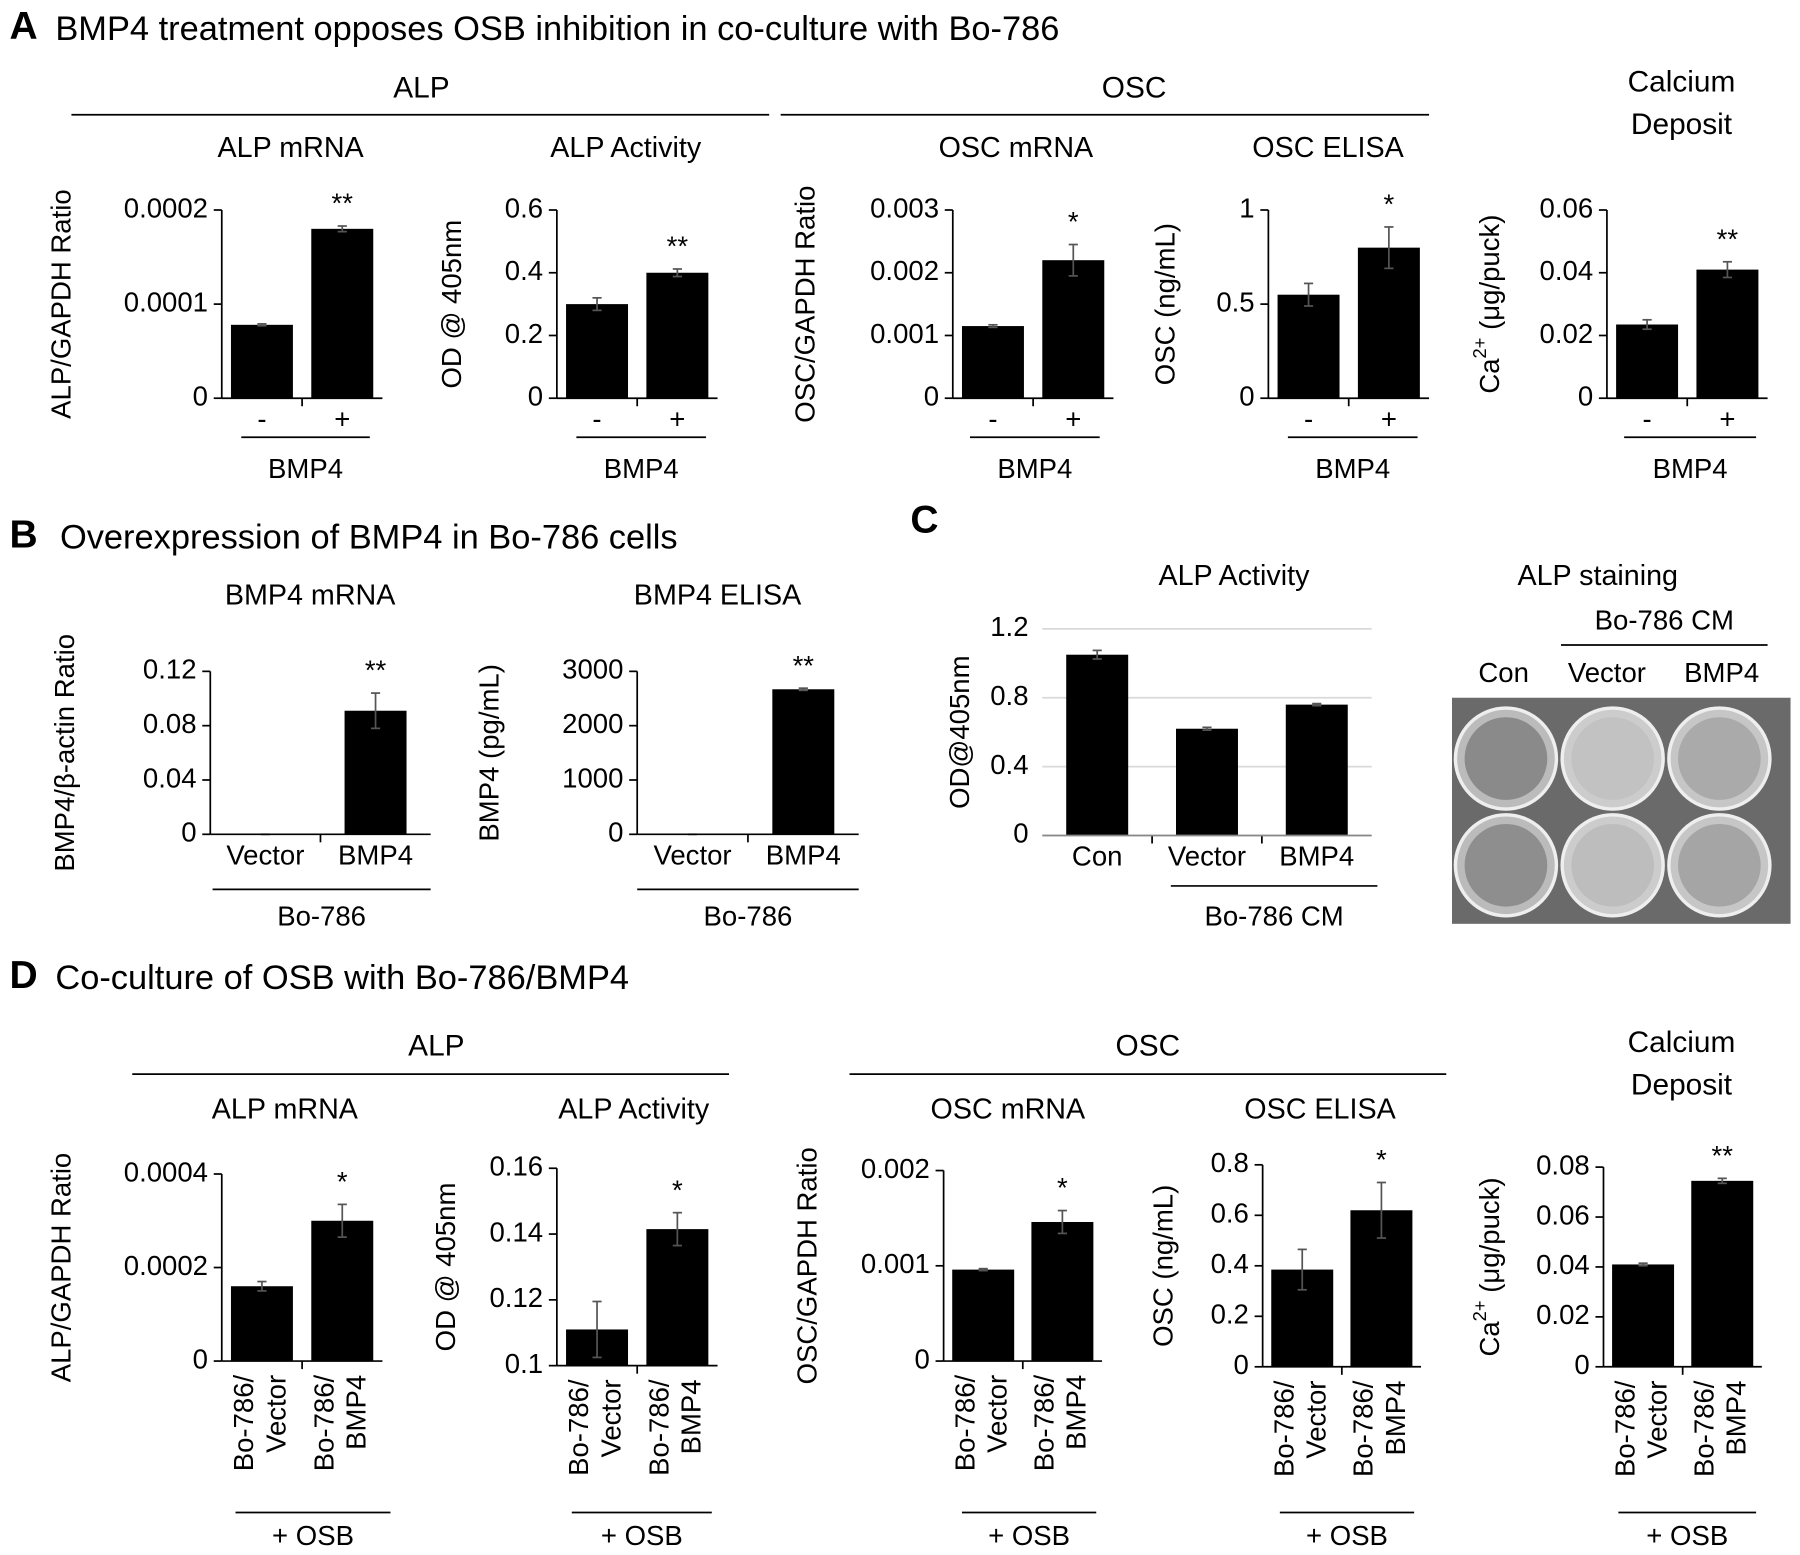  What do you see at coordinates (489, 752) in the screenshot?
I see `y-axis-label: BMP4 (pg/mL)` at bounding box center [489, 752].